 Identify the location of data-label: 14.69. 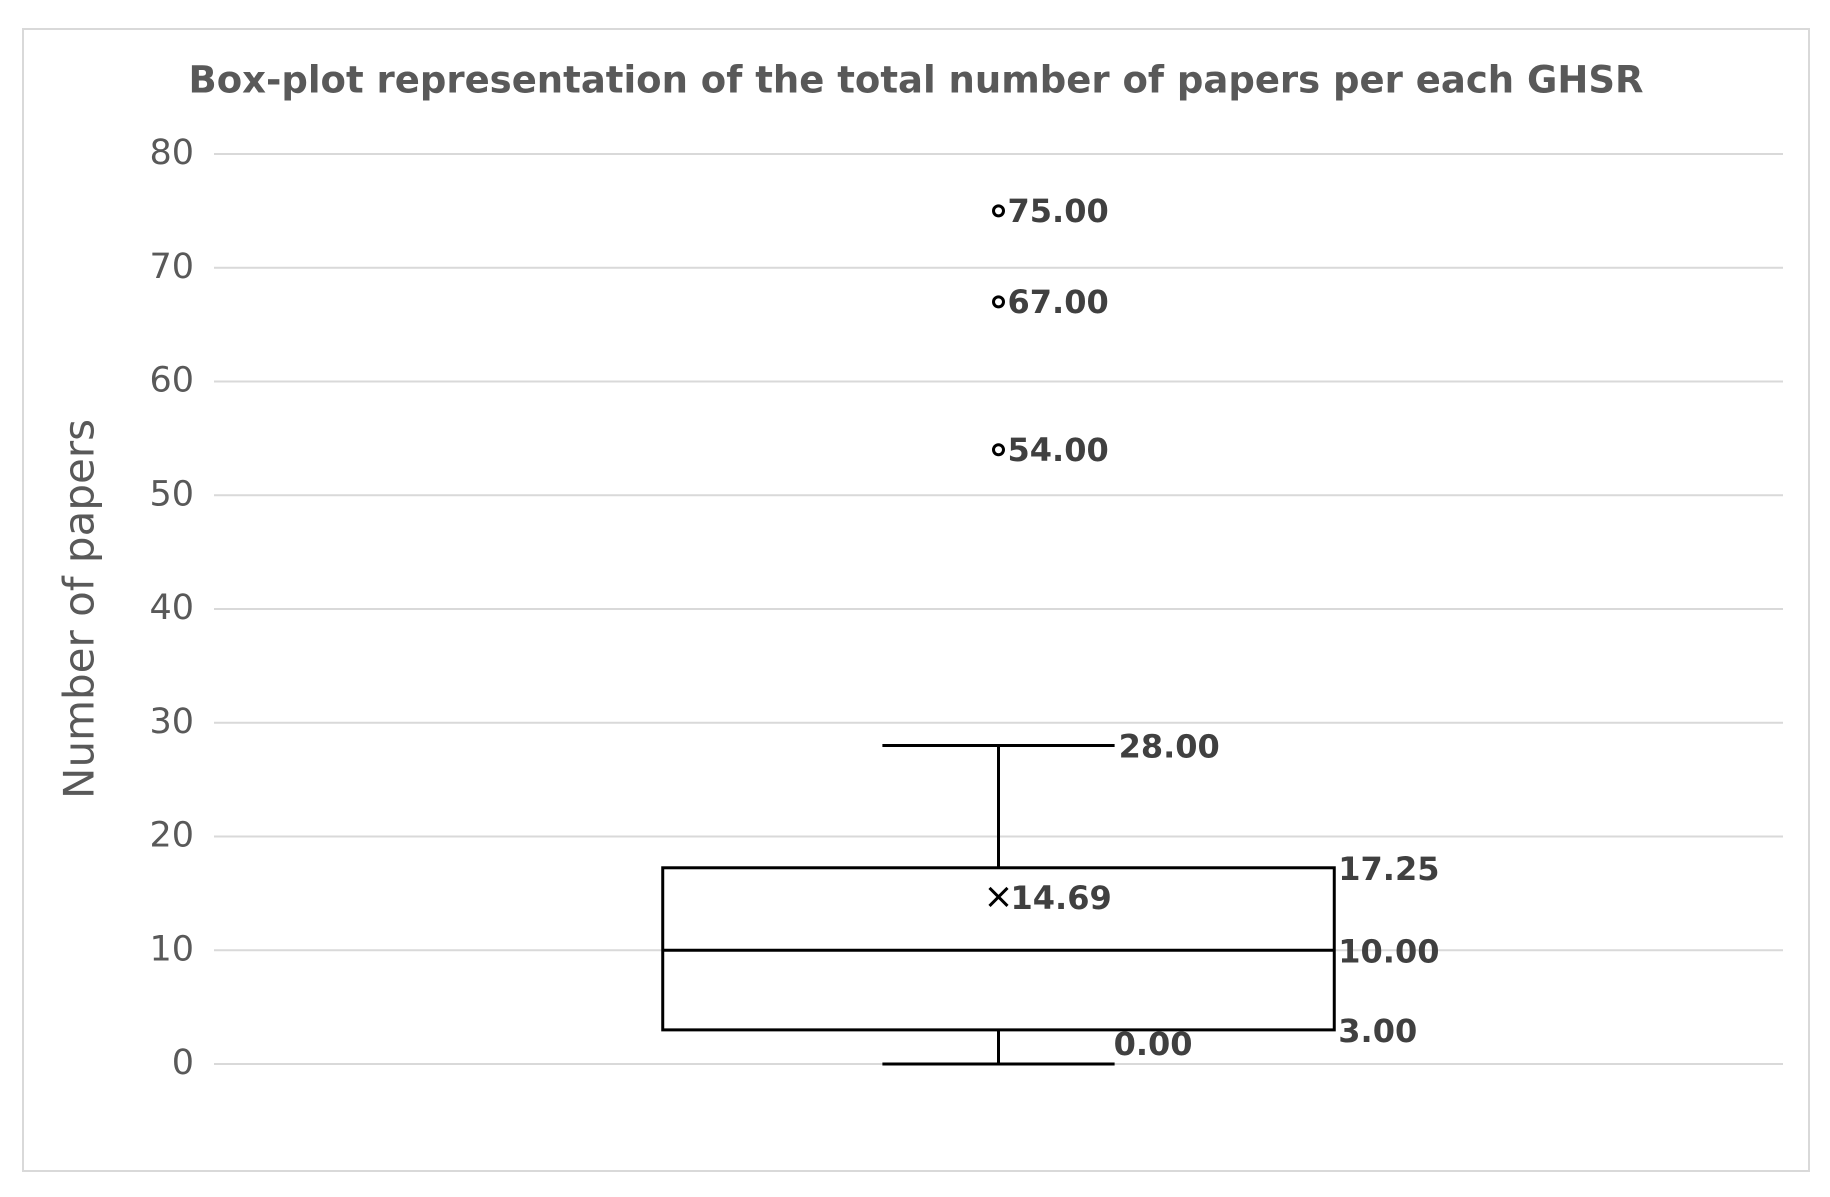
(1061, 898).